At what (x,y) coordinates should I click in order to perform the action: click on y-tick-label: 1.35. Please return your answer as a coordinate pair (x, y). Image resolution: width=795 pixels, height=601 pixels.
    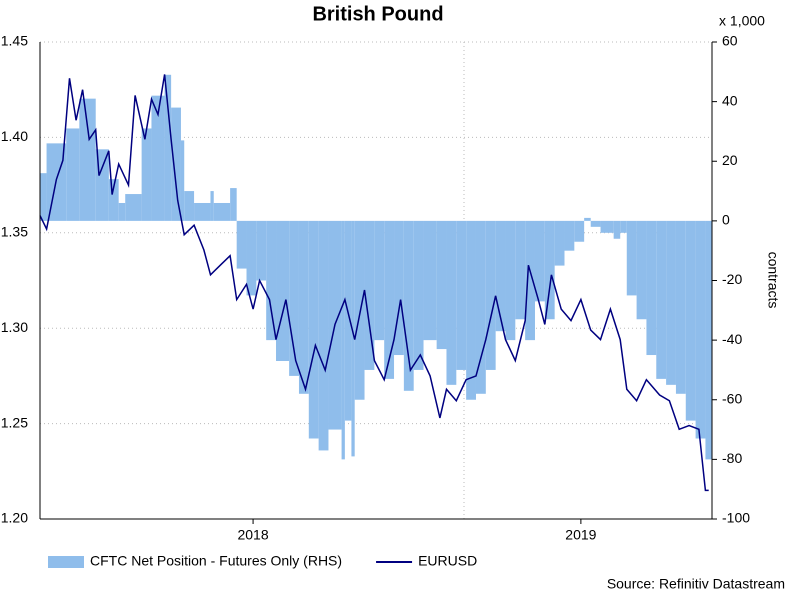
    Looking at the image, I should click on (14, 232).